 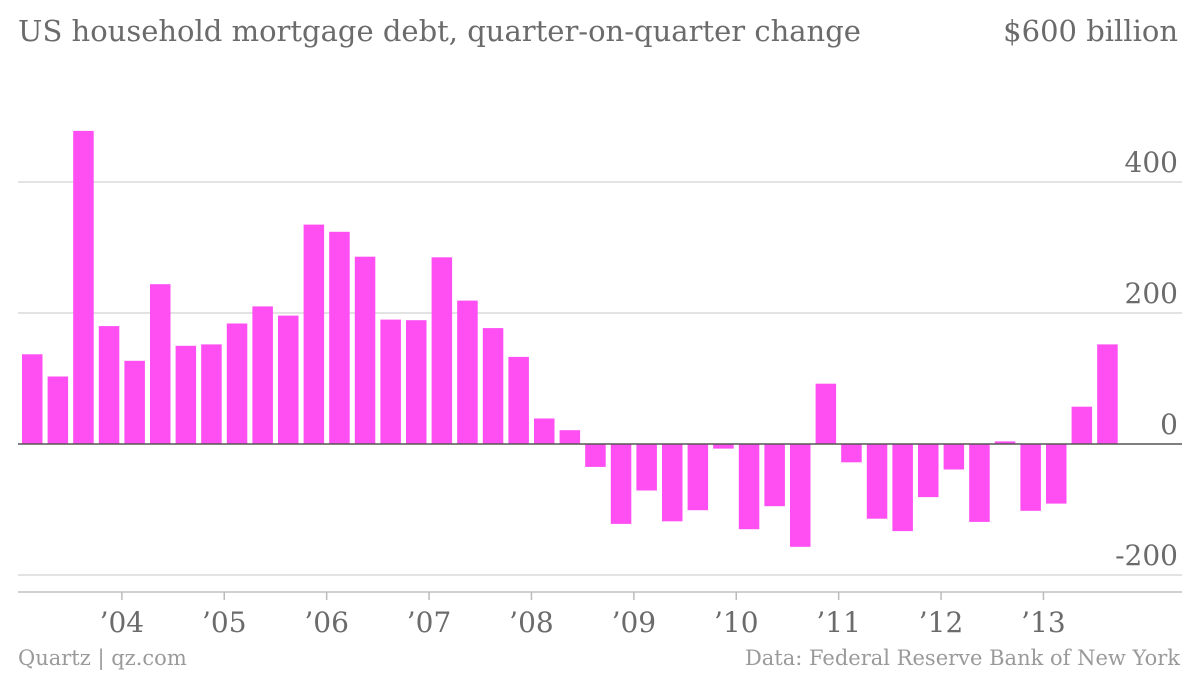 What do you see at coordinates (102, 658) in the screenshot?
I see `credit-text: Quartz | qz.com` at bounding box center [102, 658].